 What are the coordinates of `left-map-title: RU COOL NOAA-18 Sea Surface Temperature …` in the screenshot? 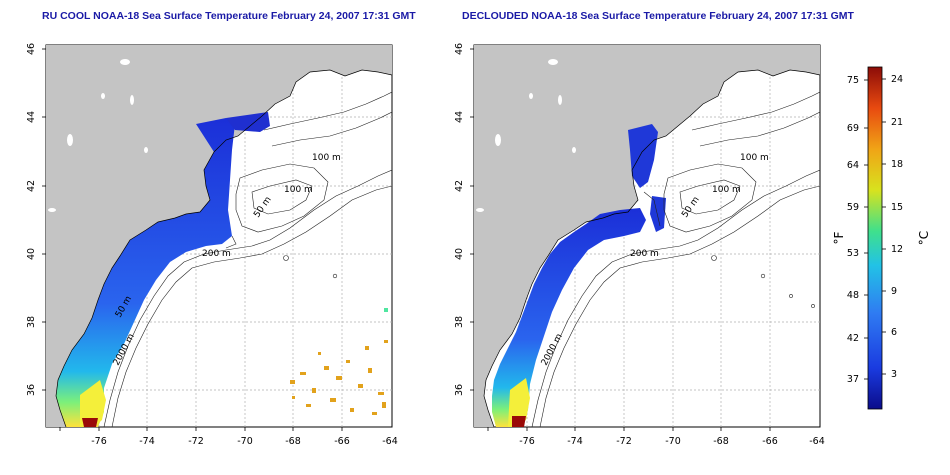 It's located at (229, 16).